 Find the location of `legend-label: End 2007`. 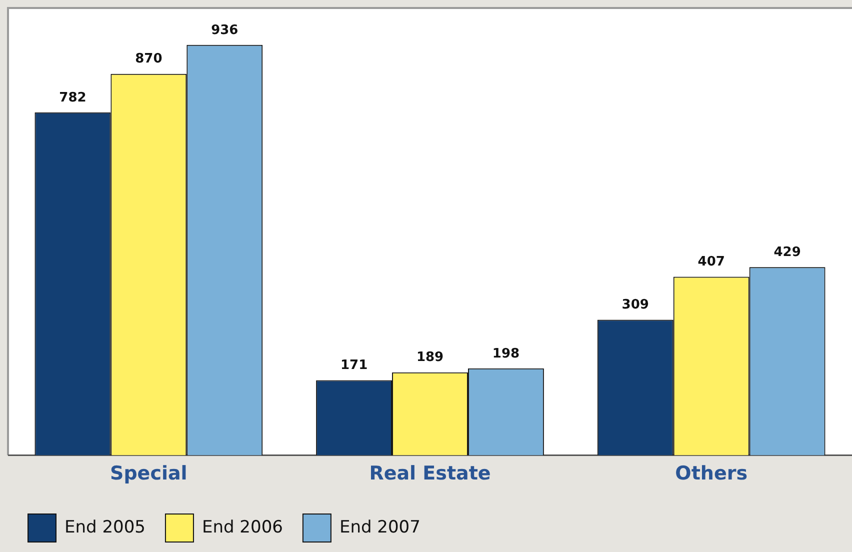

legend-label: End 2007 is located at coordinates (379, 527).